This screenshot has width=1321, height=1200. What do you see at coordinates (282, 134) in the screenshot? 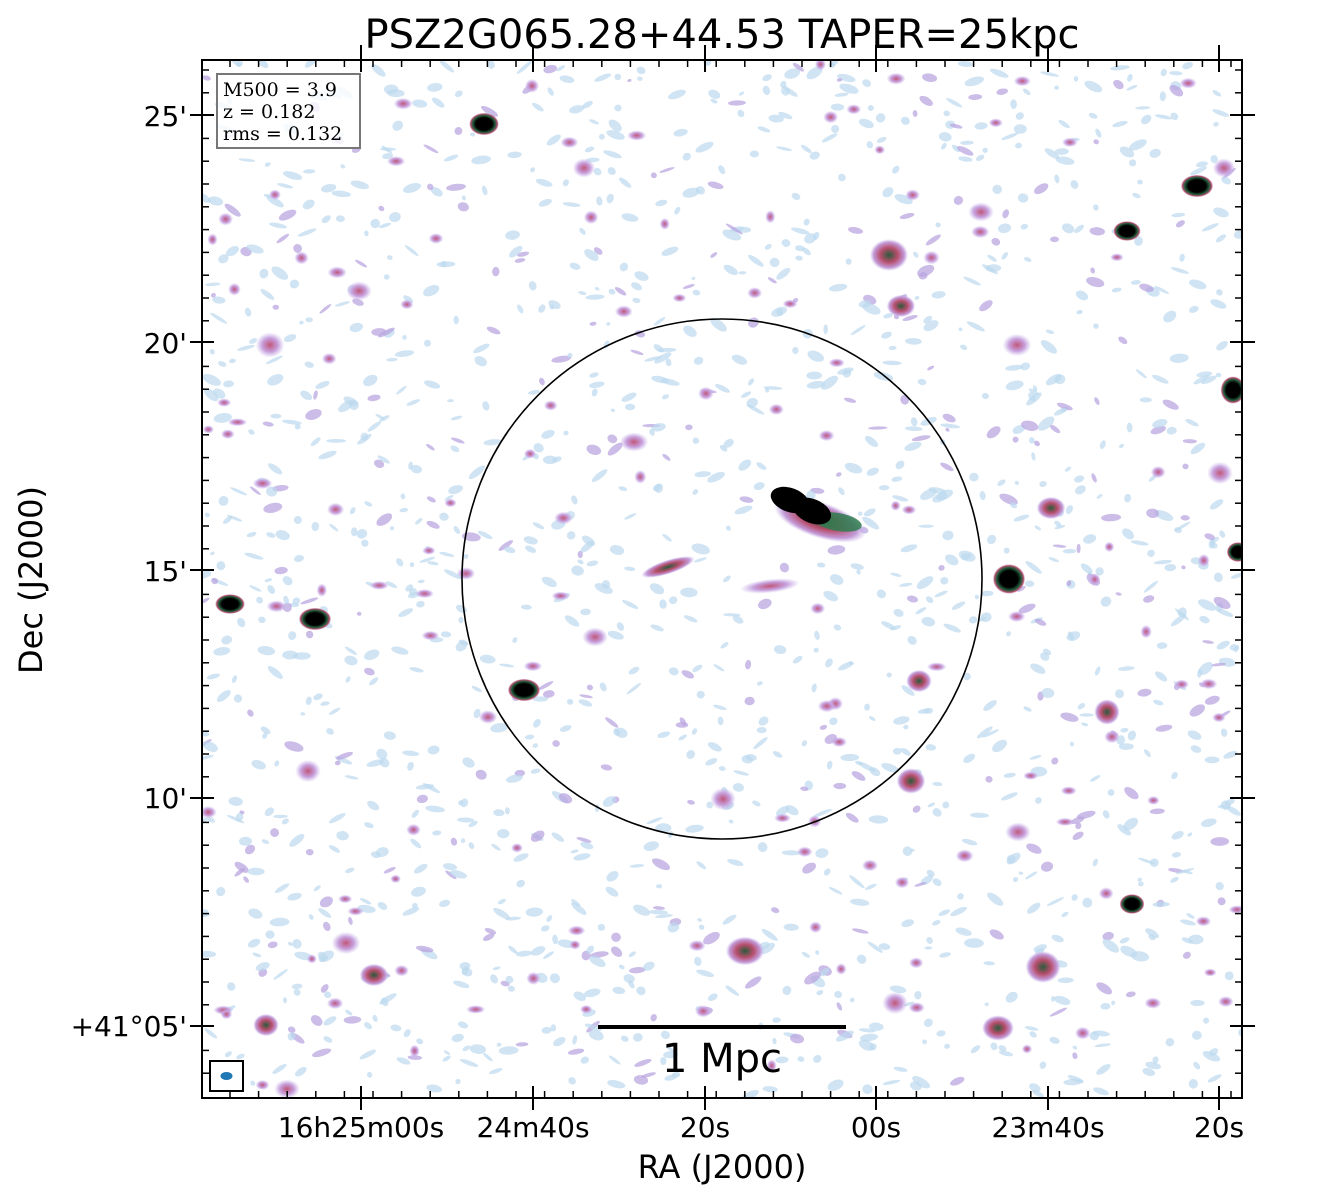
I see `info-rms: rms = 0.132` at bounding box center [282, 134].